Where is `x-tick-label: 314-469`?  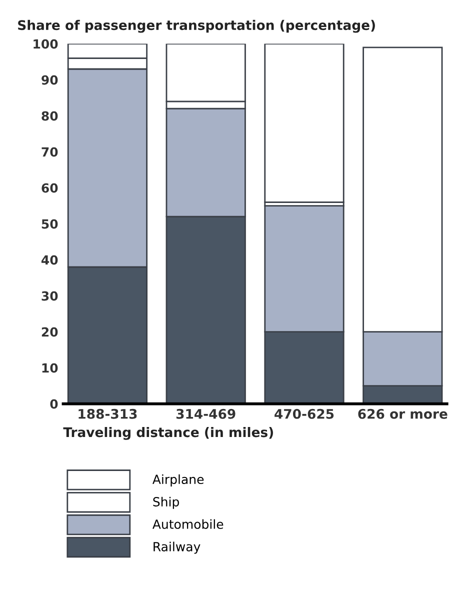 x-tick-label: 314-469 is located at coordinates (206, 413).